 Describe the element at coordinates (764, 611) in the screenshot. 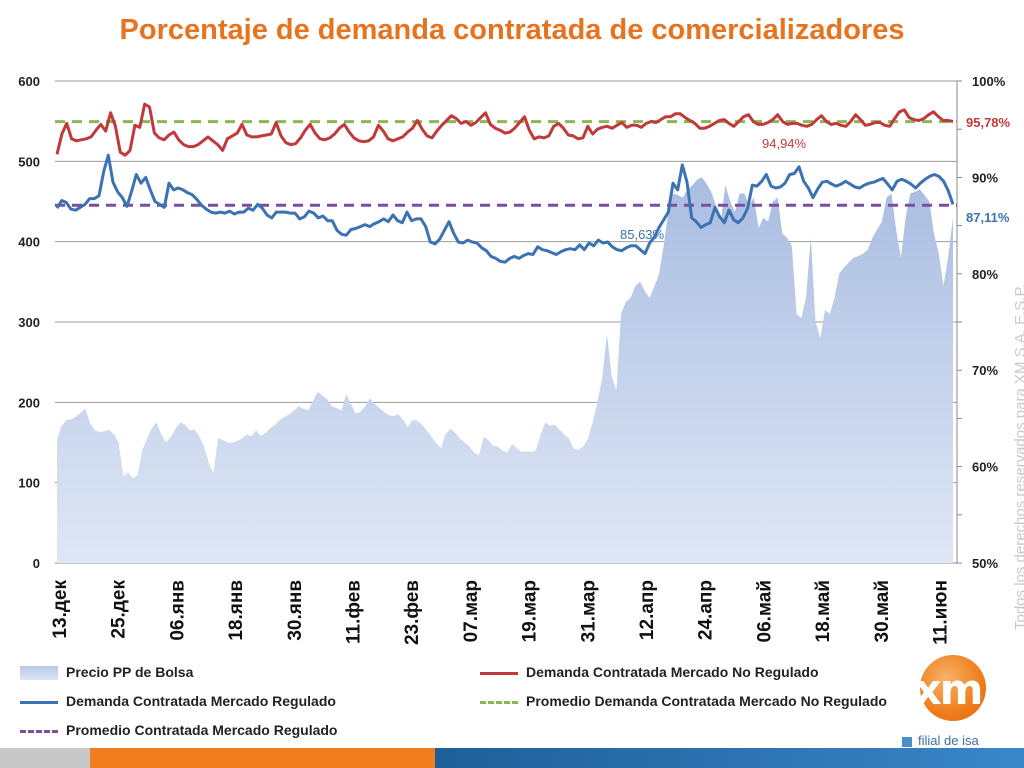

I see `x-tick-label: 06.май` at that location.